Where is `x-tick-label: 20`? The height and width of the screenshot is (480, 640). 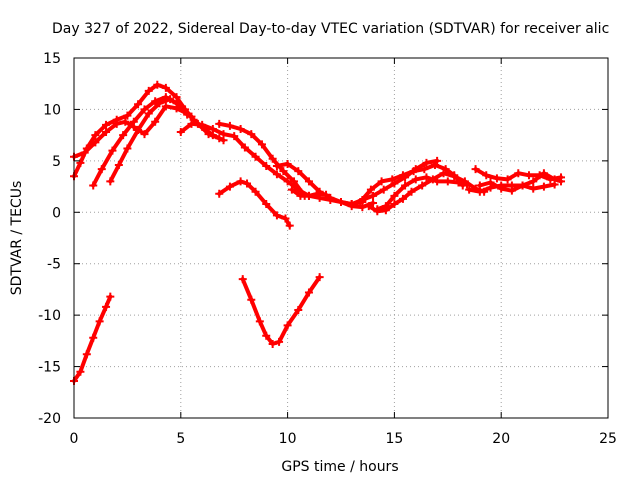 x-tick-label: 20 is located at coordinates (501, 439).